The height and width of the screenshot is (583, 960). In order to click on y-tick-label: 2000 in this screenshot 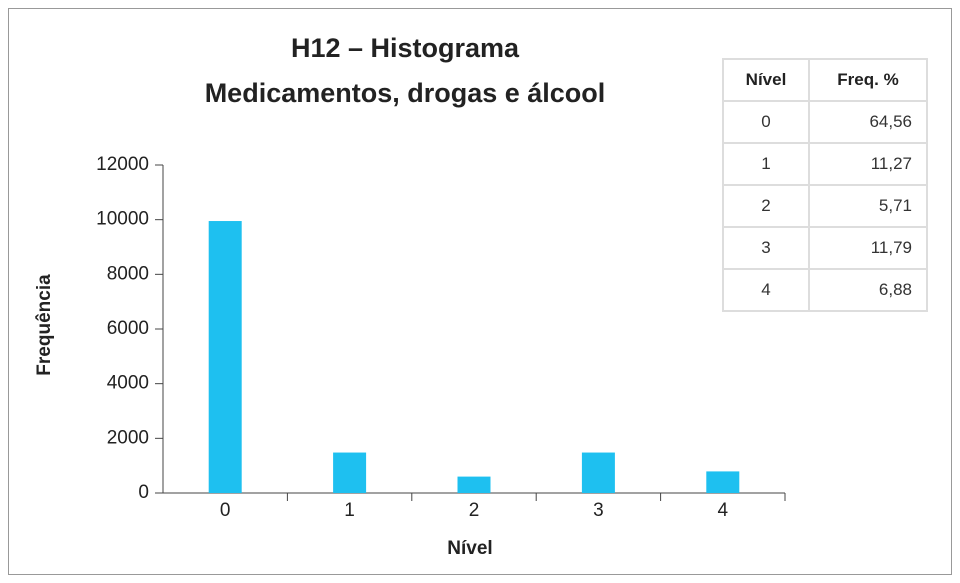, I will do `click(128, 437)`.